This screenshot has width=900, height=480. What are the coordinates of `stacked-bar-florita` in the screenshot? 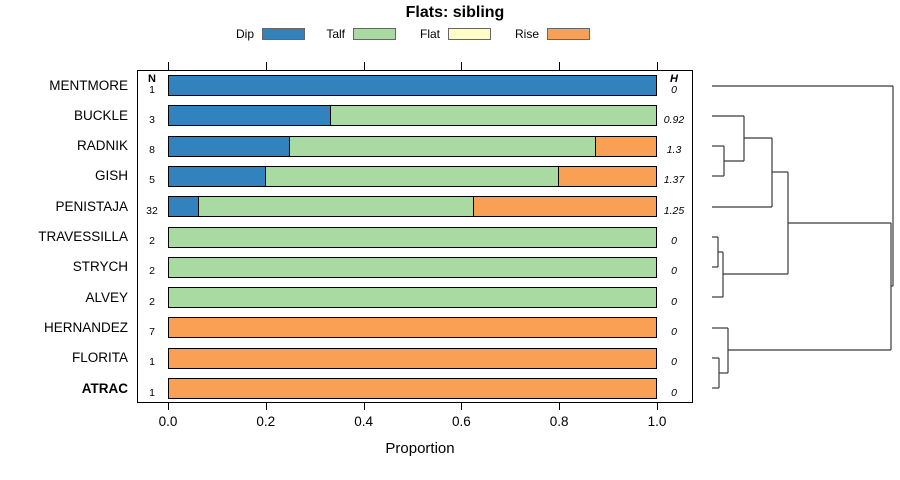 It's located at (412, 358).